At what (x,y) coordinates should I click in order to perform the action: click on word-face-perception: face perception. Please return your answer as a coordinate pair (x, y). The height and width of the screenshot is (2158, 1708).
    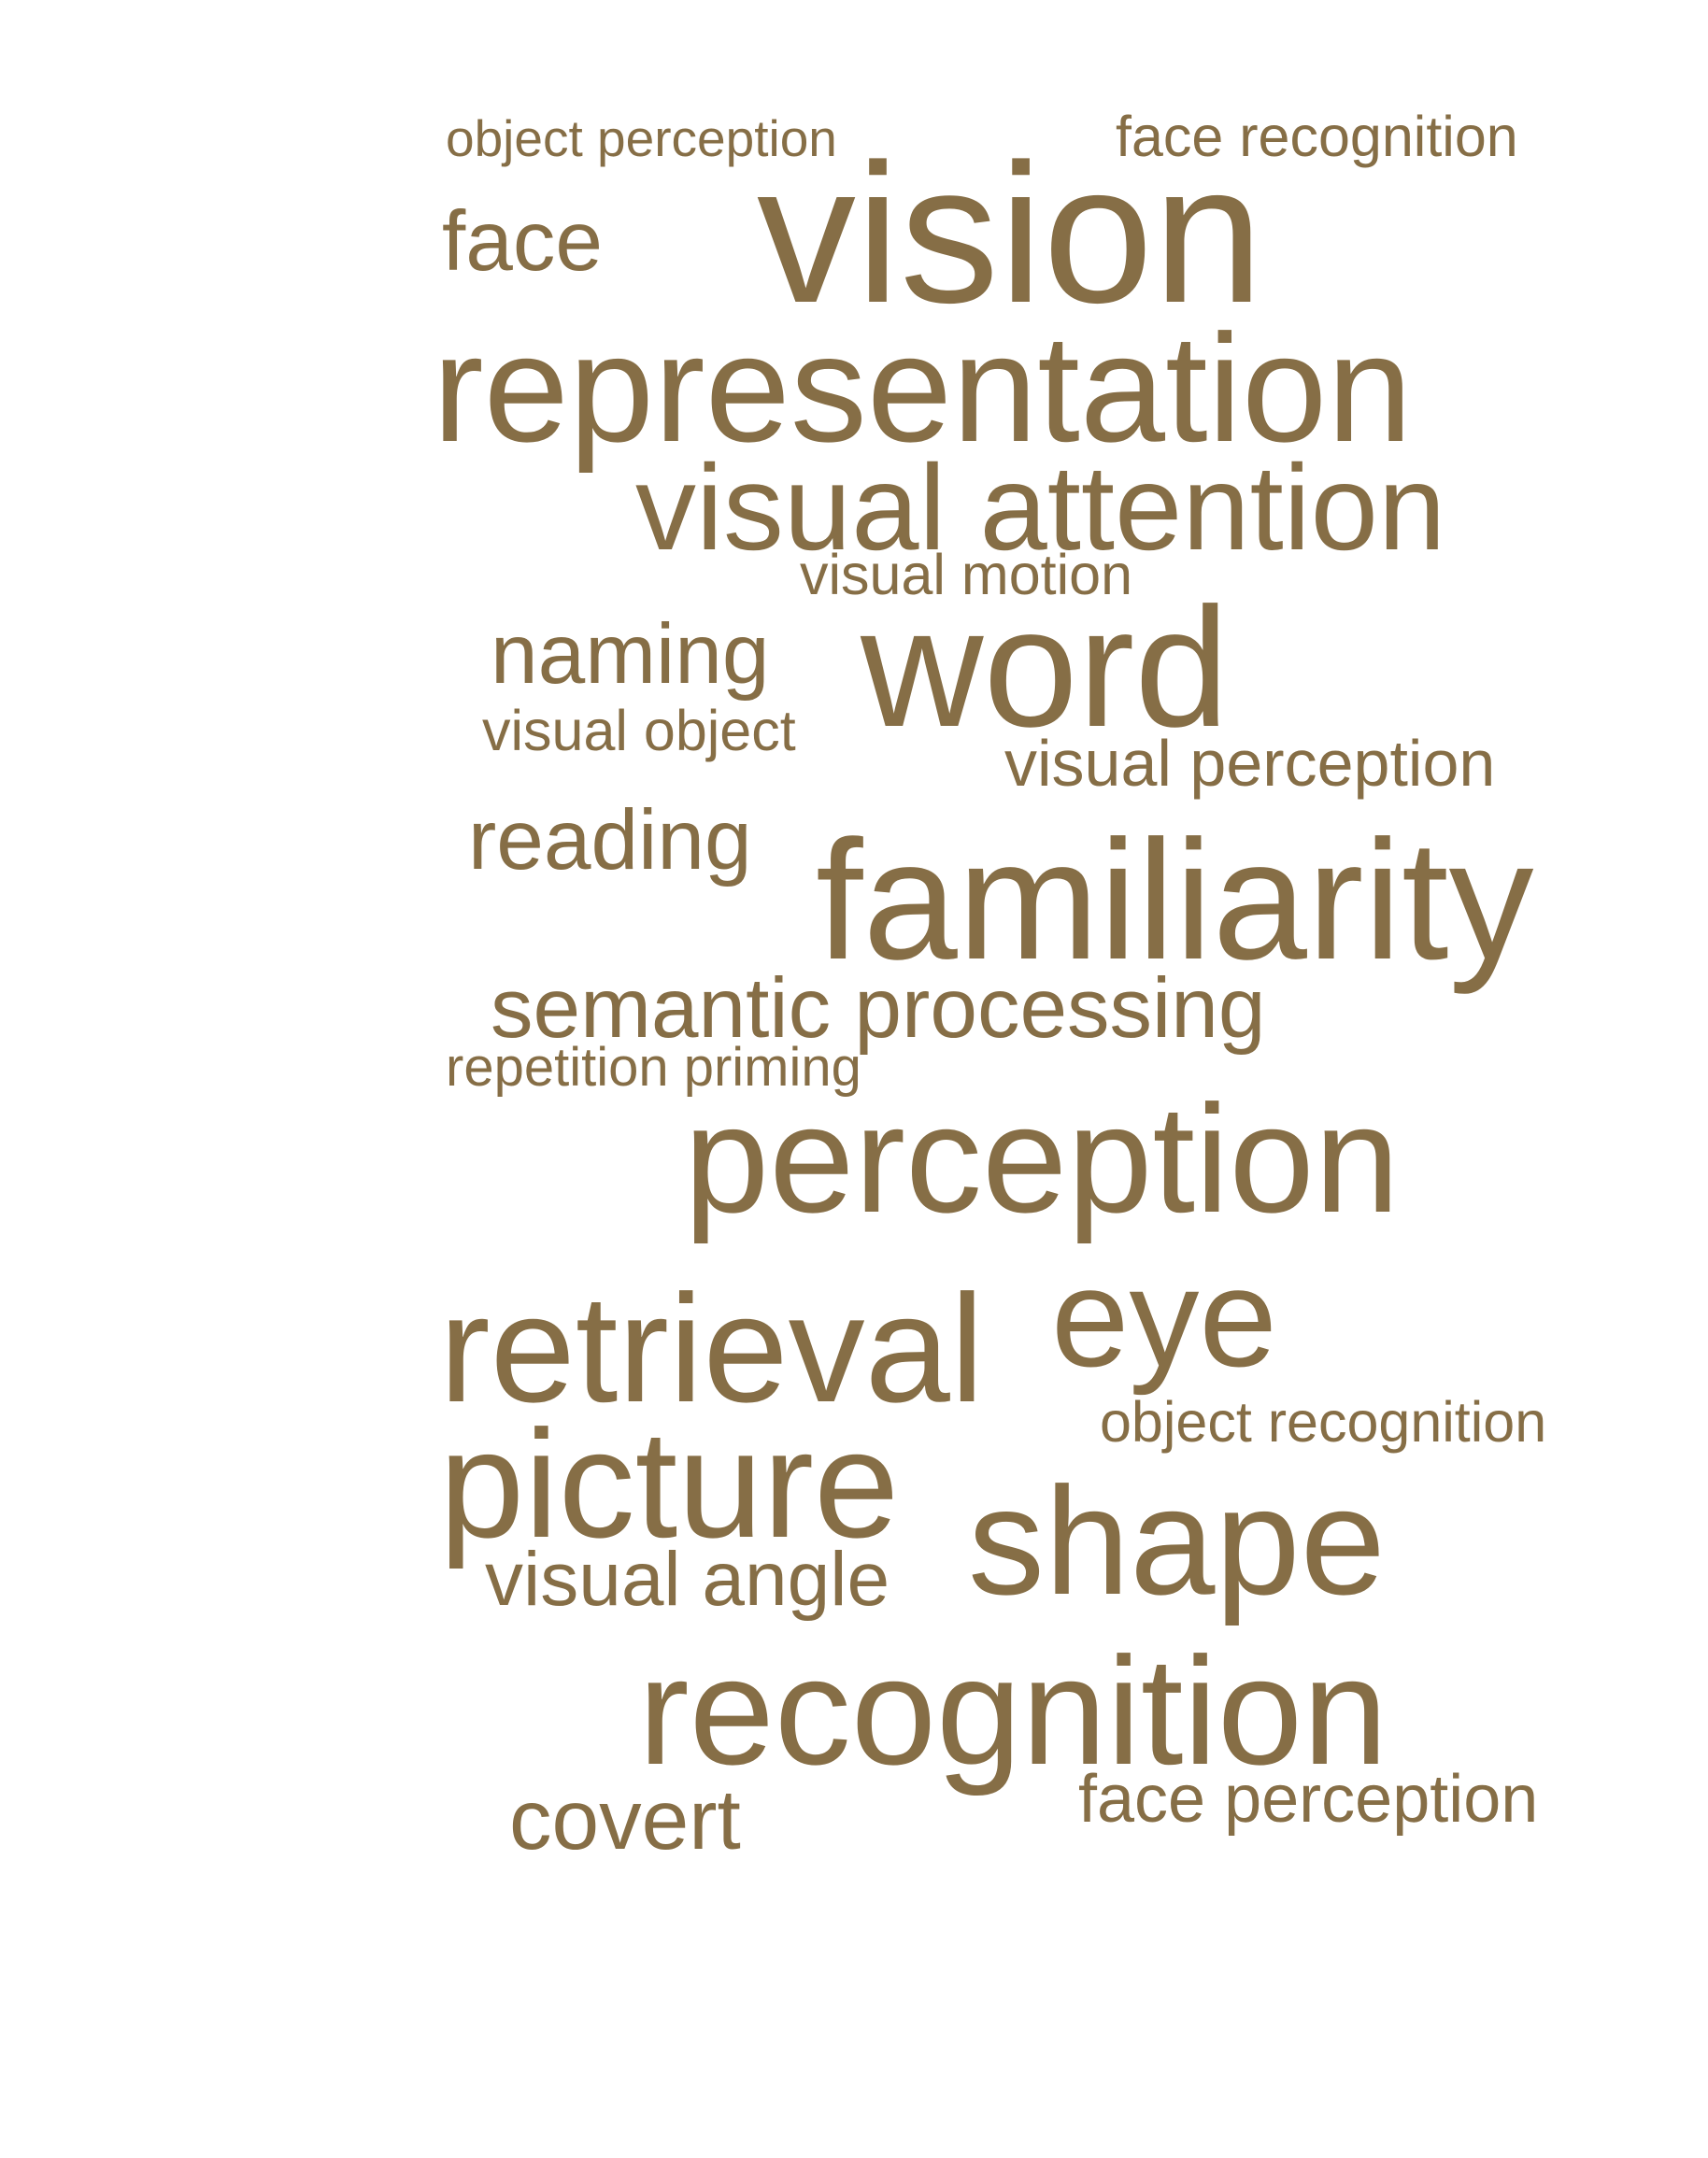
    Looking at the image, I should click on (1309, 1799).